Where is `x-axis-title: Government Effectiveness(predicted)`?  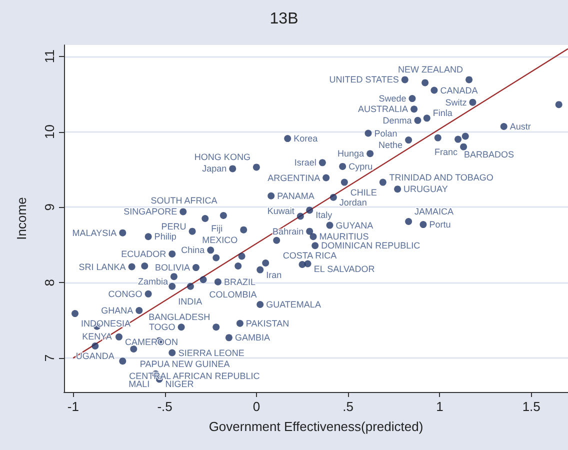 x-axis-title: Government Effectiveness(predicted) is located at coordinates (316, 426).